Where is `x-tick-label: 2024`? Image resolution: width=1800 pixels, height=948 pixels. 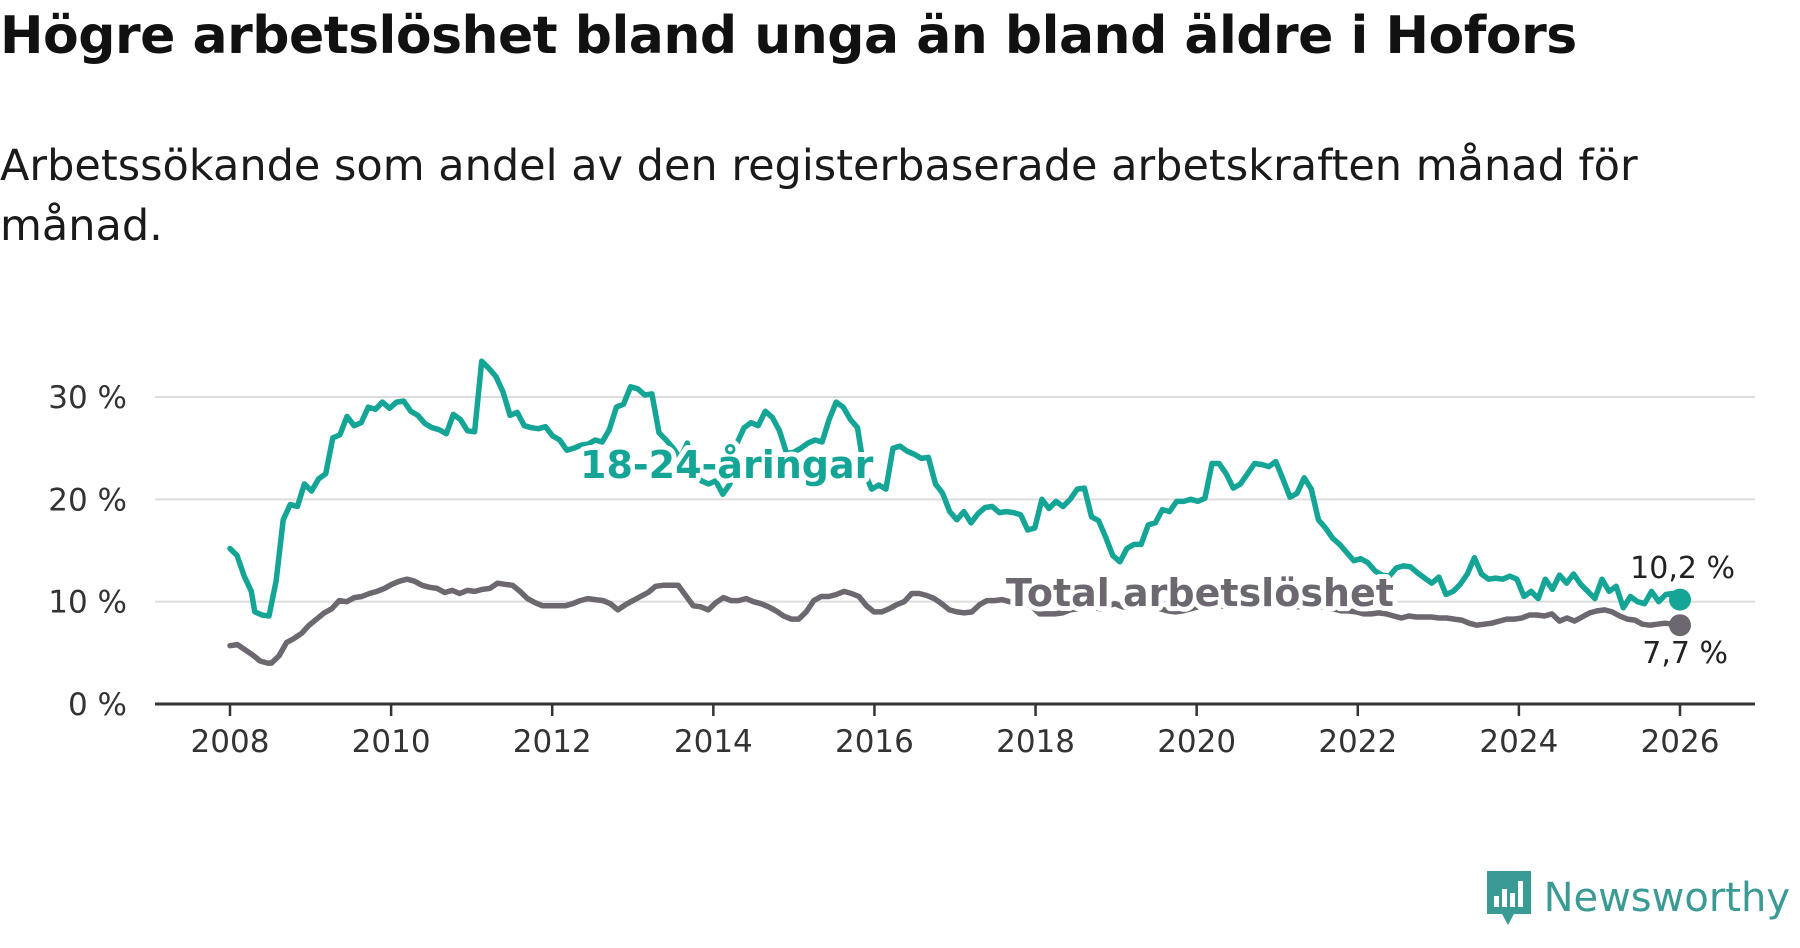 x-tick-label: 2024 is located at coordinates (1518, 742).